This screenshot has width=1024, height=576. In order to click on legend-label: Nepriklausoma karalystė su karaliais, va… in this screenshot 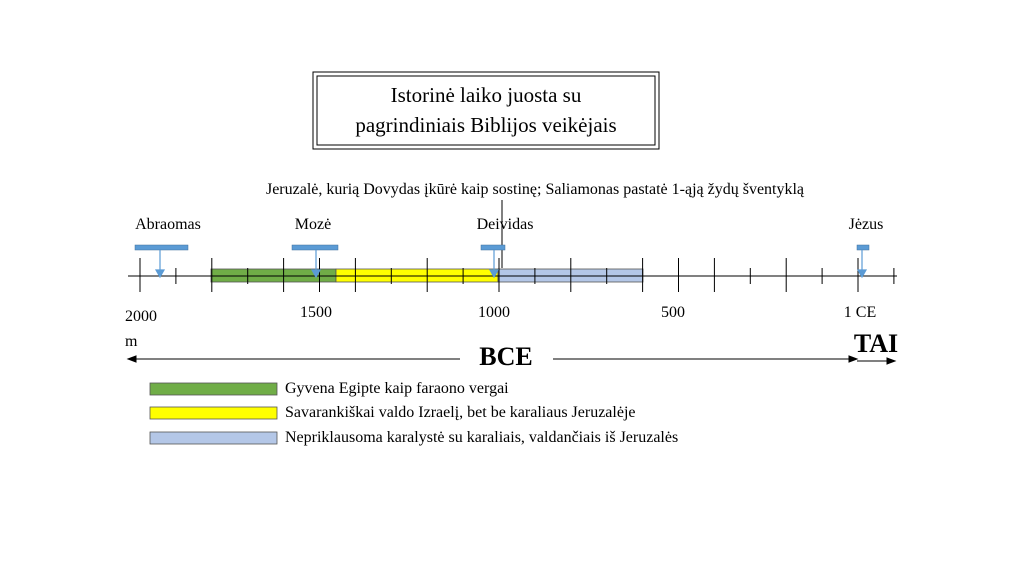, I will do `click(482, 437)`.